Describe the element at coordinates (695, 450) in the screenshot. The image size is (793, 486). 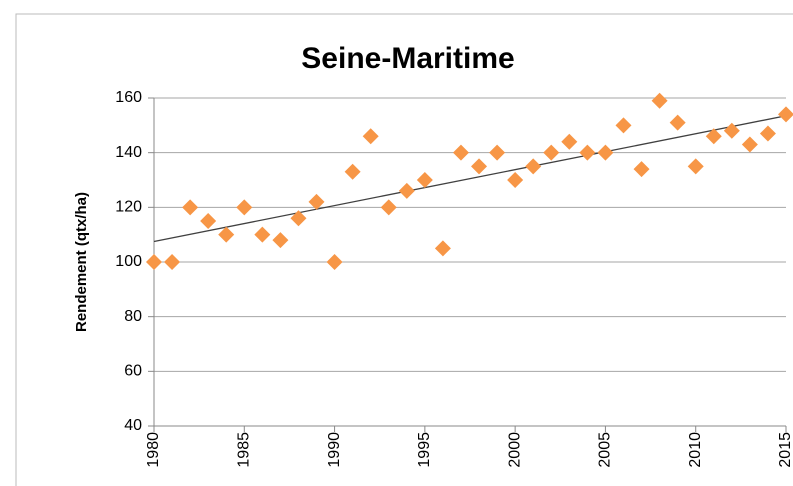
I see `x-tick-label: 2010` at that location.